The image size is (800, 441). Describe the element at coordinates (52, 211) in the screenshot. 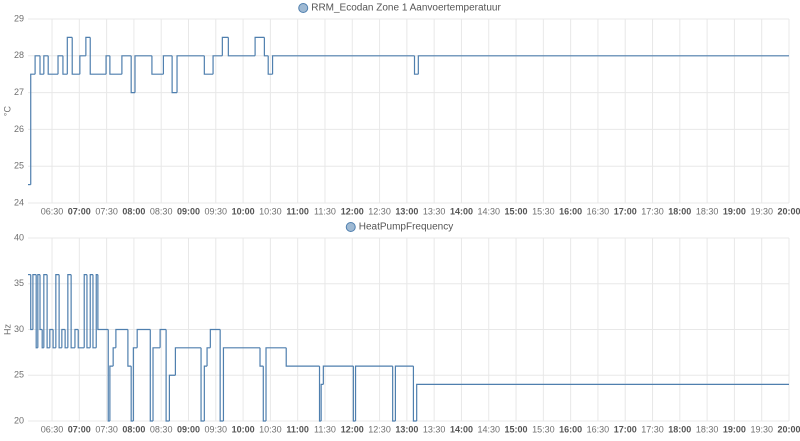

I see `x-tick-label: 06:30` at that location.